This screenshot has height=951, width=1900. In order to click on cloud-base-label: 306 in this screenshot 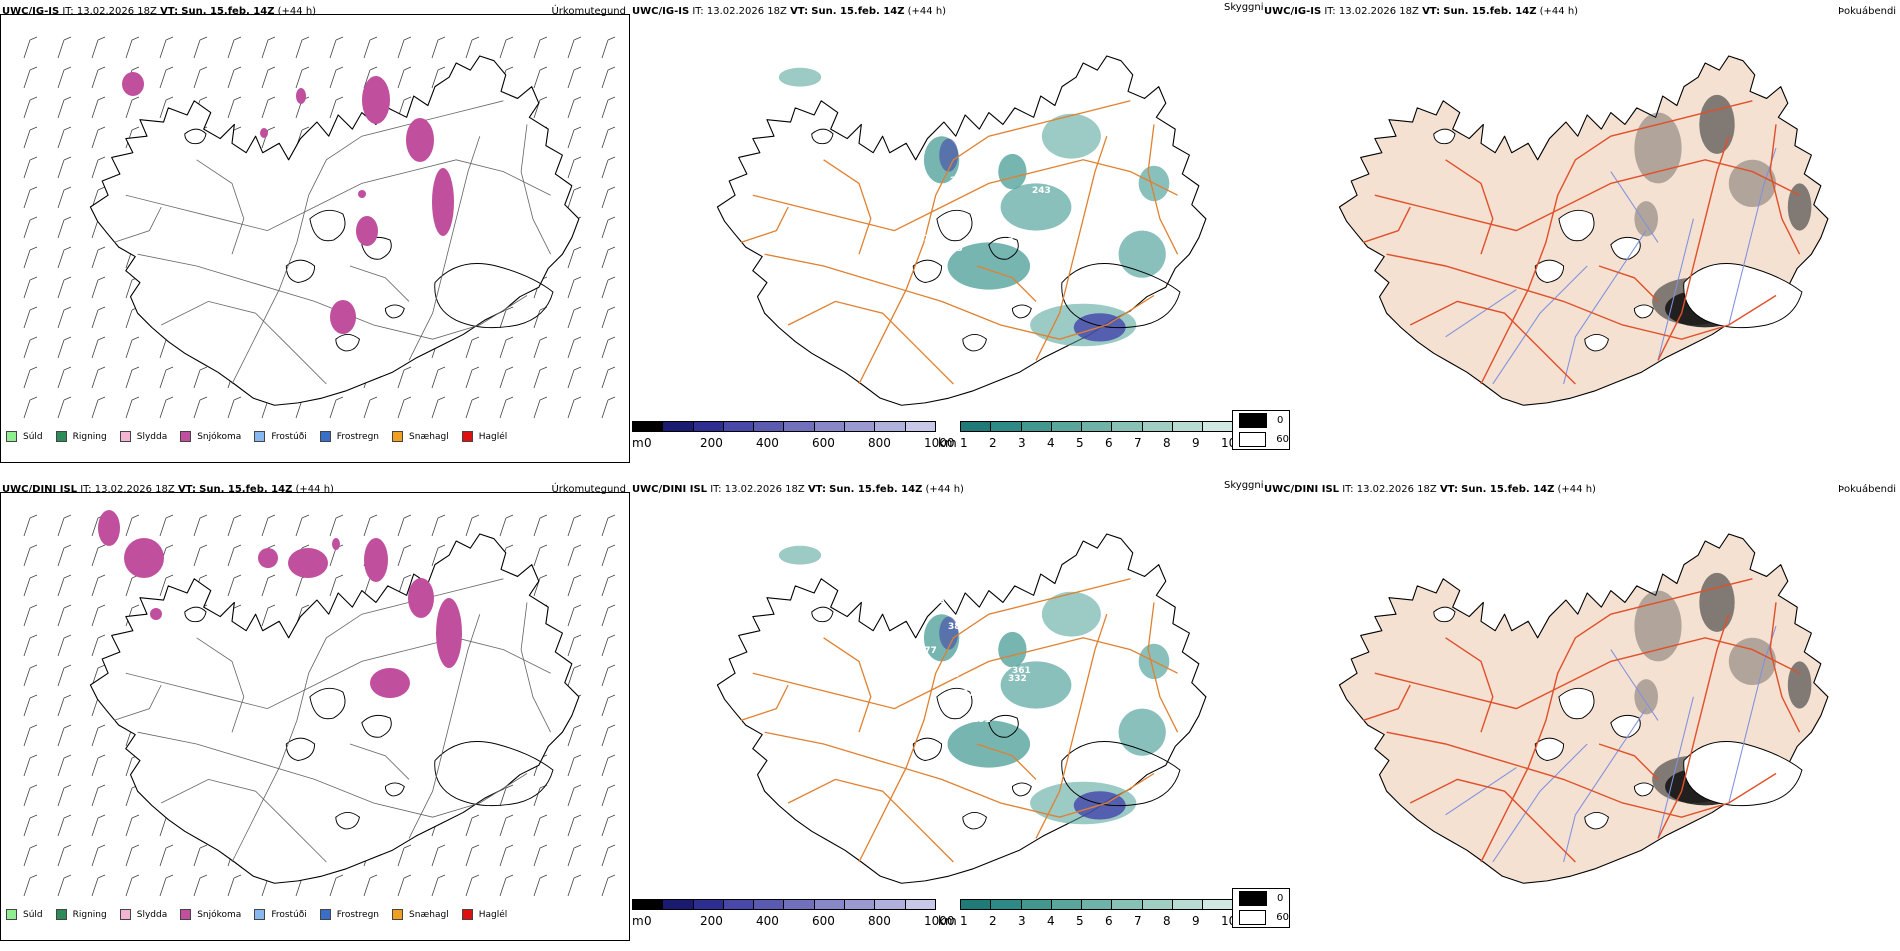, I will do `click(913, 127)`.